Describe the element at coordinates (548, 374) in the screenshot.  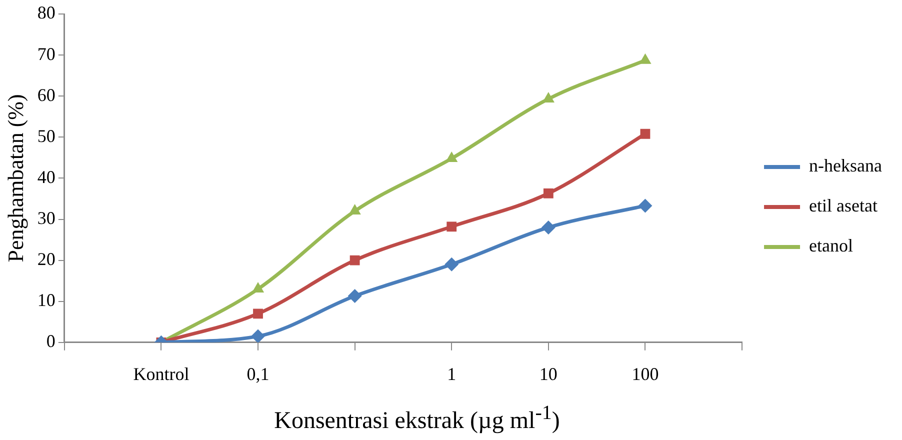
I see `x-tick-label: 10` at that location.